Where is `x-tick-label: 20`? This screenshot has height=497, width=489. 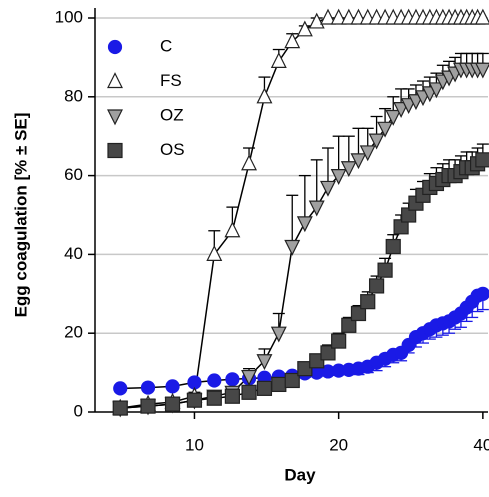
x-tick-label: 20 is located at coordinates (338, 444).